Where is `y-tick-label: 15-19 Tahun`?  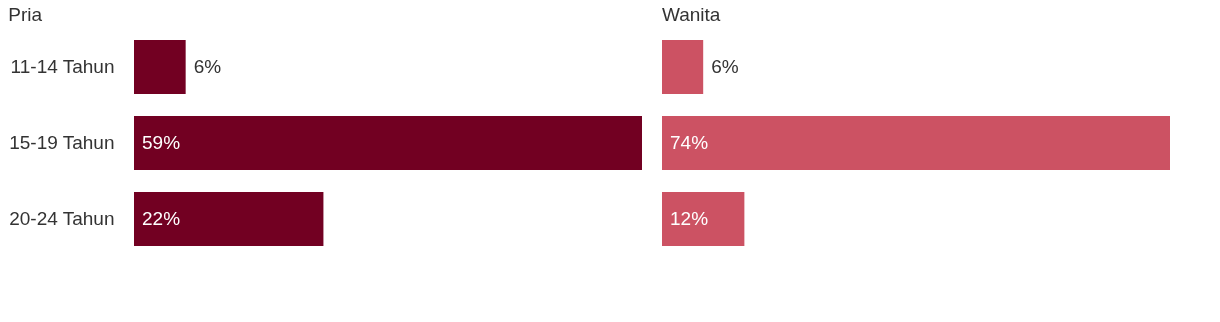 y-tick-label: 15-19 Tahun is located at coordinates (62, 142).